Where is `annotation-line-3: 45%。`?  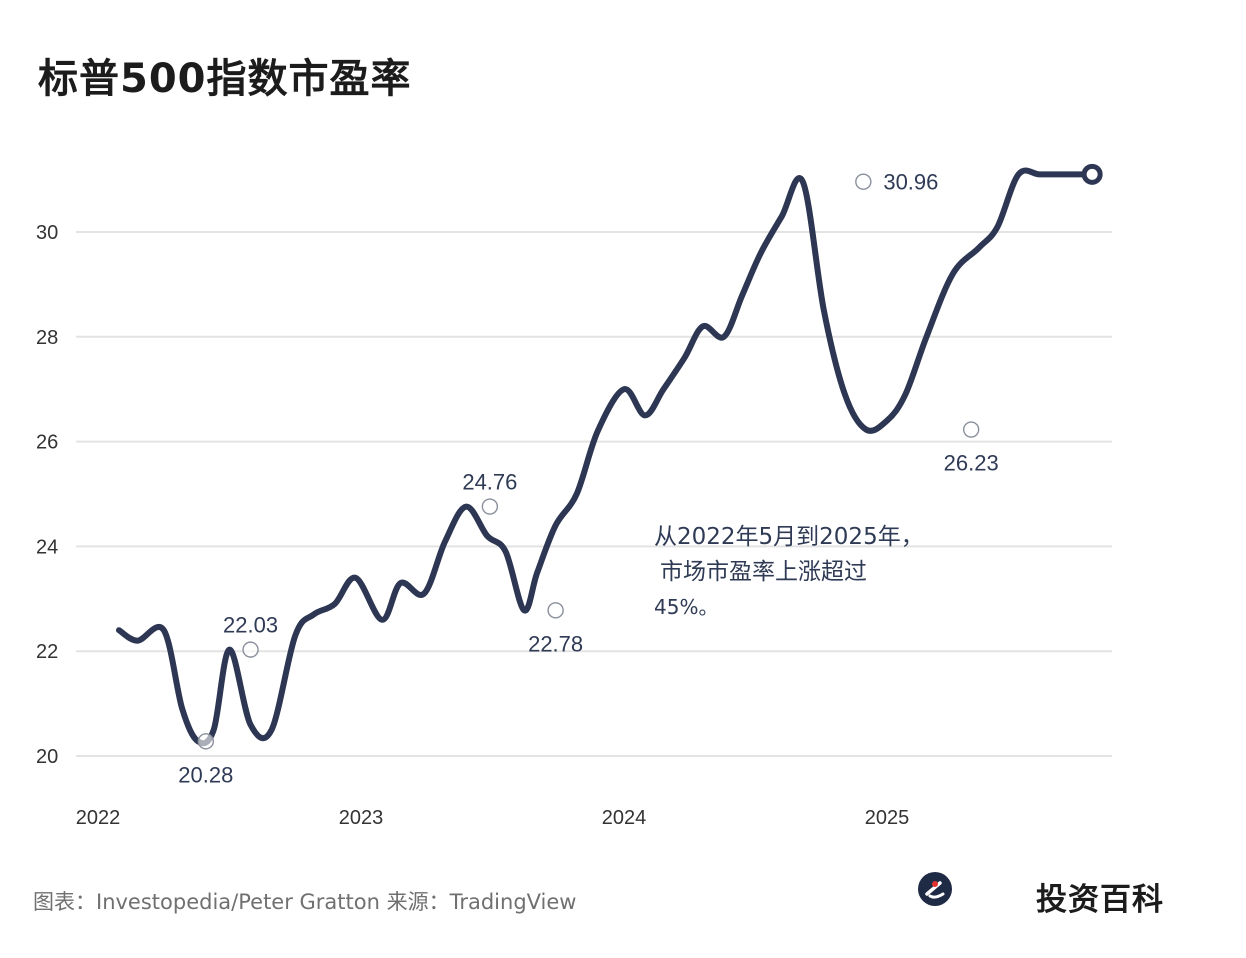 annotation-line-3: 45%。 is located at coordinates (686, 607).